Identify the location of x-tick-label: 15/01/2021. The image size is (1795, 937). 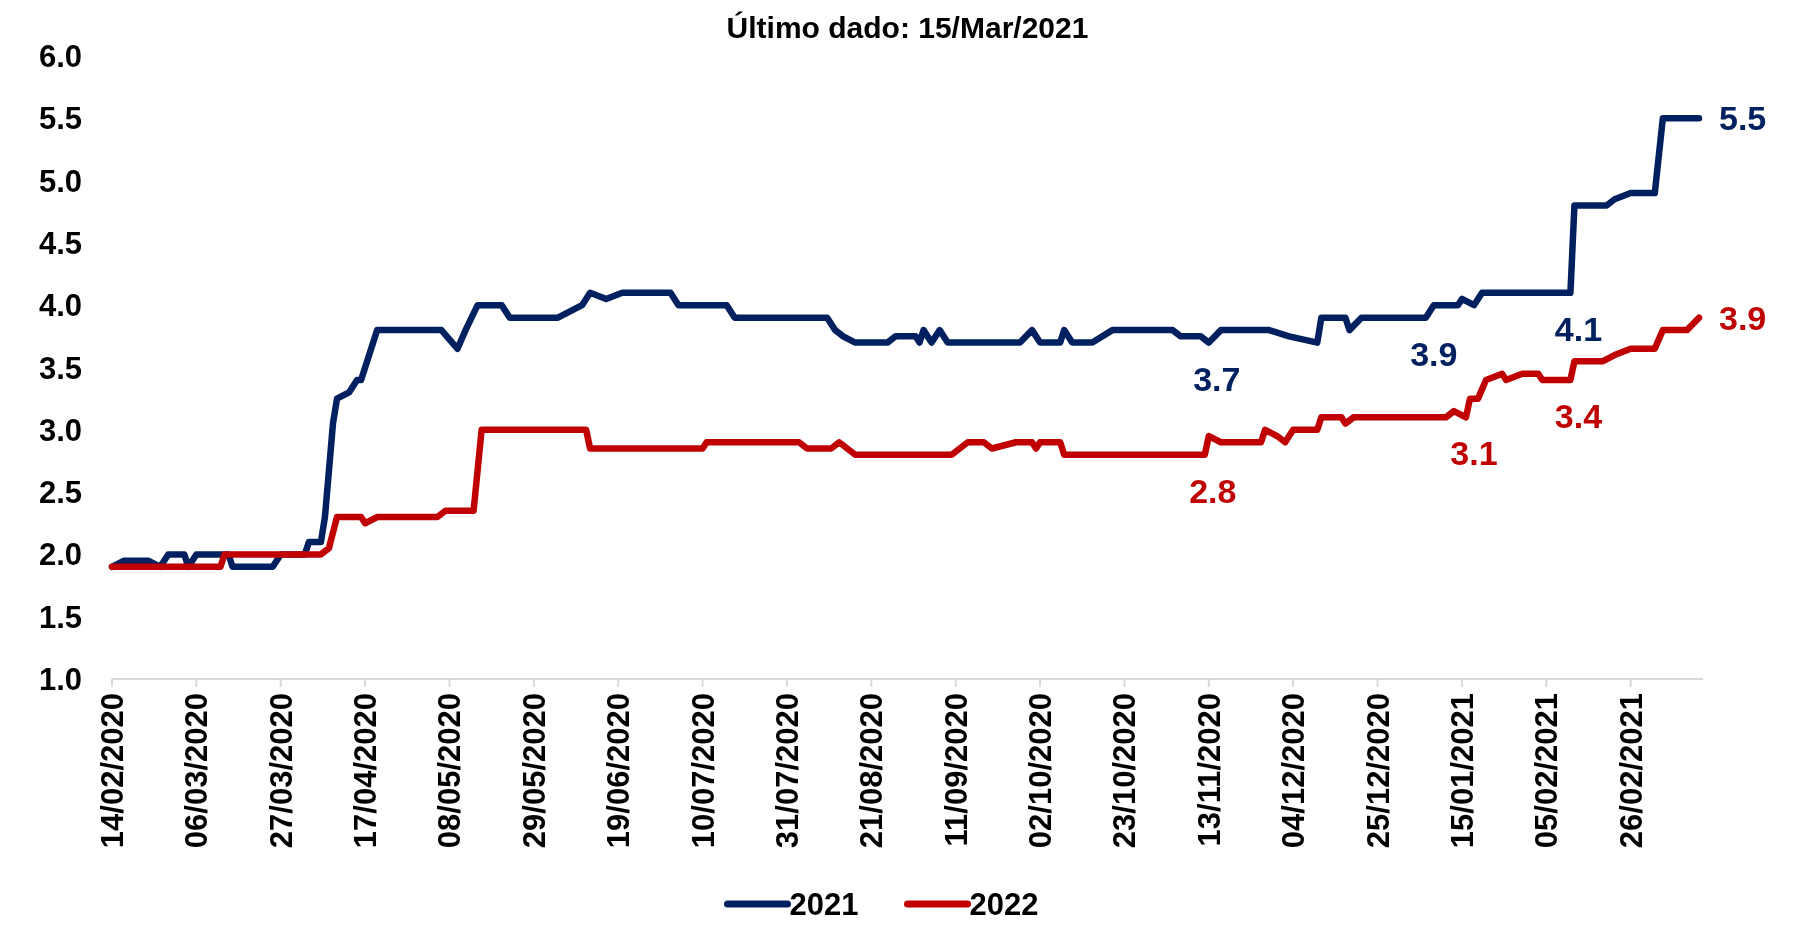
(1462, 771).